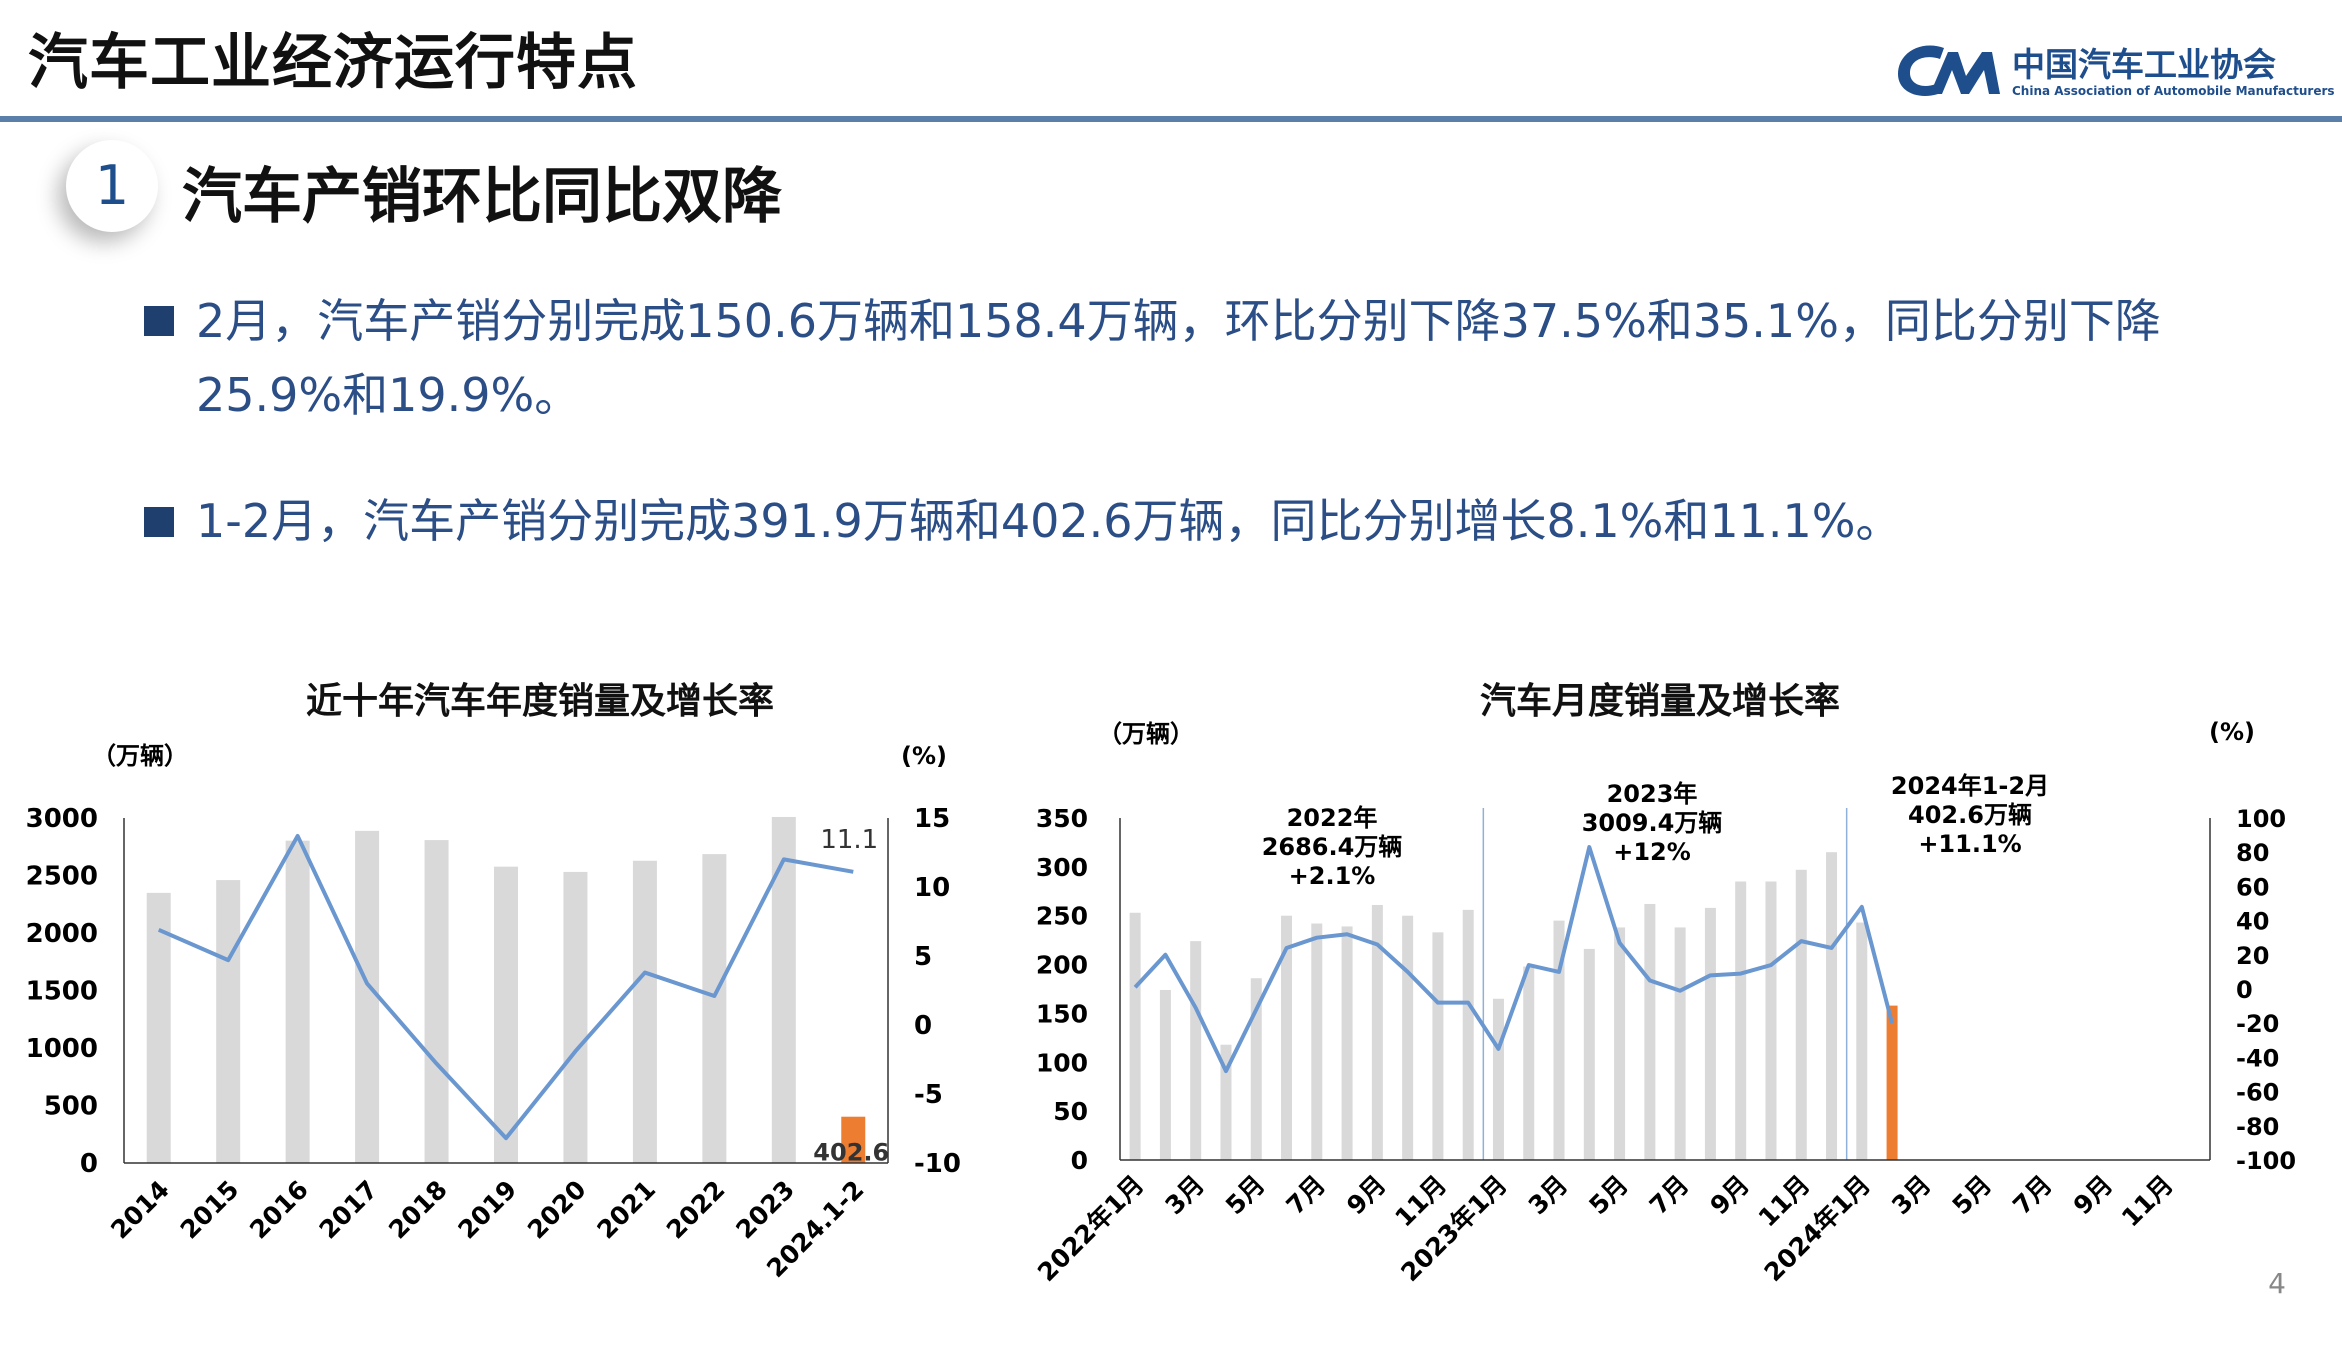  What do you see at coordinates (1659, 701) in the screenshot?
I see `chart-title-monthly: 汽车月度销量及增长率` at bounding box center [1659, 701].